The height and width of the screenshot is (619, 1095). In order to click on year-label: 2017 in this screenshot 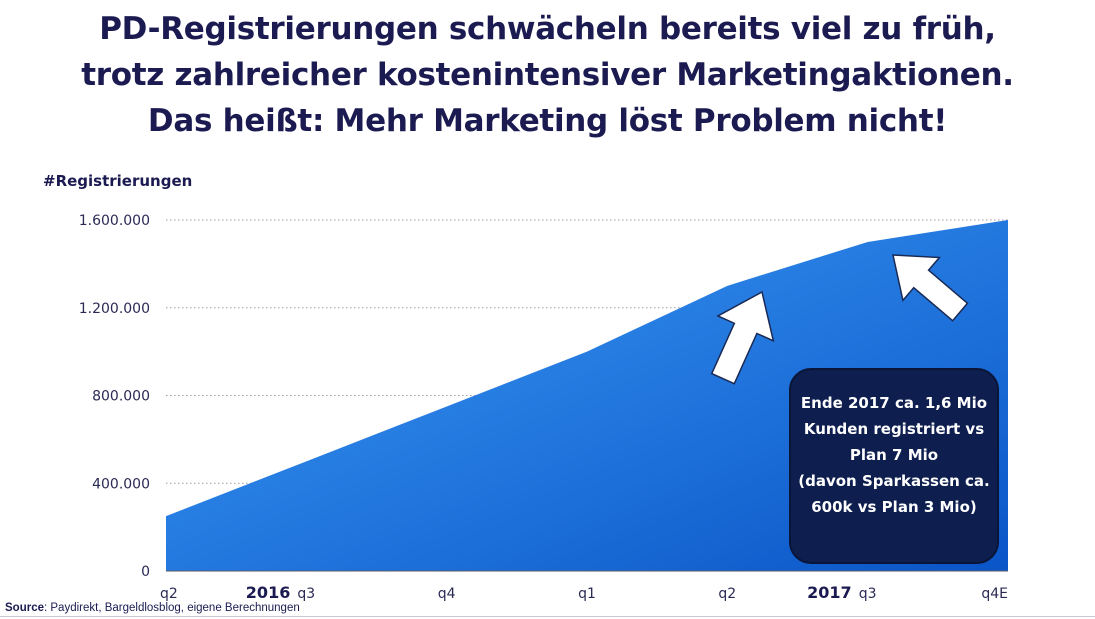, I will do `click(829, 592)`.